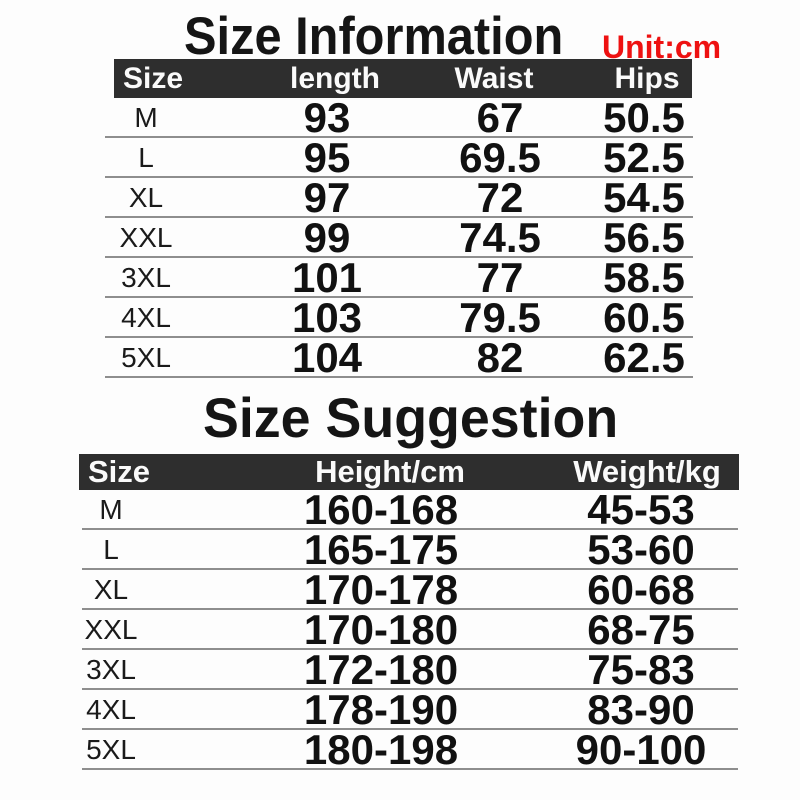 This screenshot has width=800, height=800. Describe the element at coordinates (641, 589) in the screenshot. I see `weight-cell: 60-68` at that location.